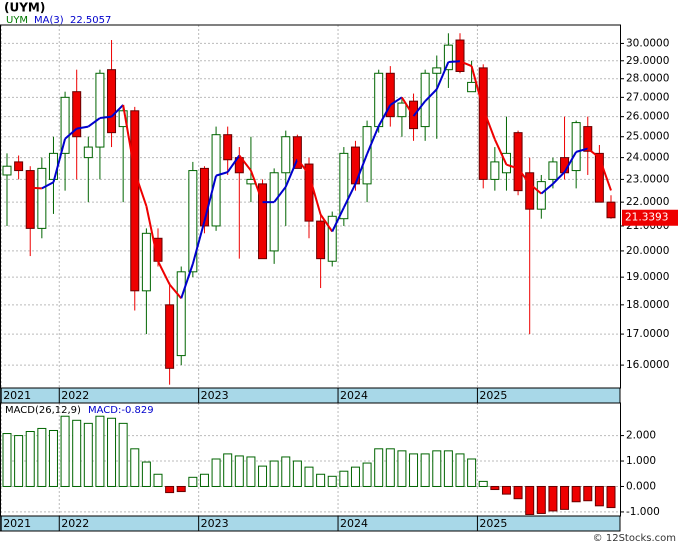 The image size is (680, 546). I want to click on last-price-box, so click(650, 217).